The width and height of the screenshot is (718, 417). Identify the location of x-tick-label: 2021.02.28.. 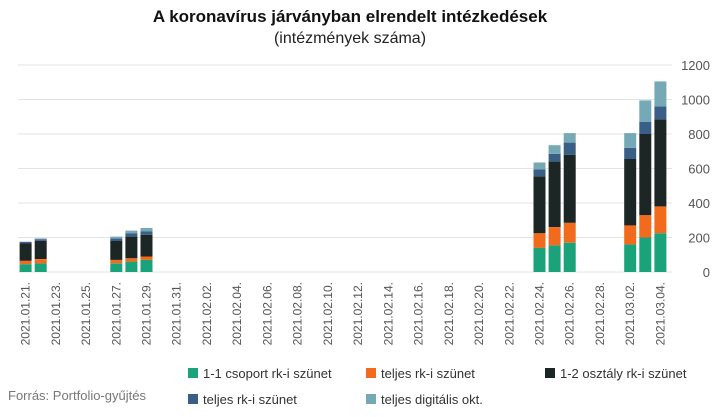
(600, 313).